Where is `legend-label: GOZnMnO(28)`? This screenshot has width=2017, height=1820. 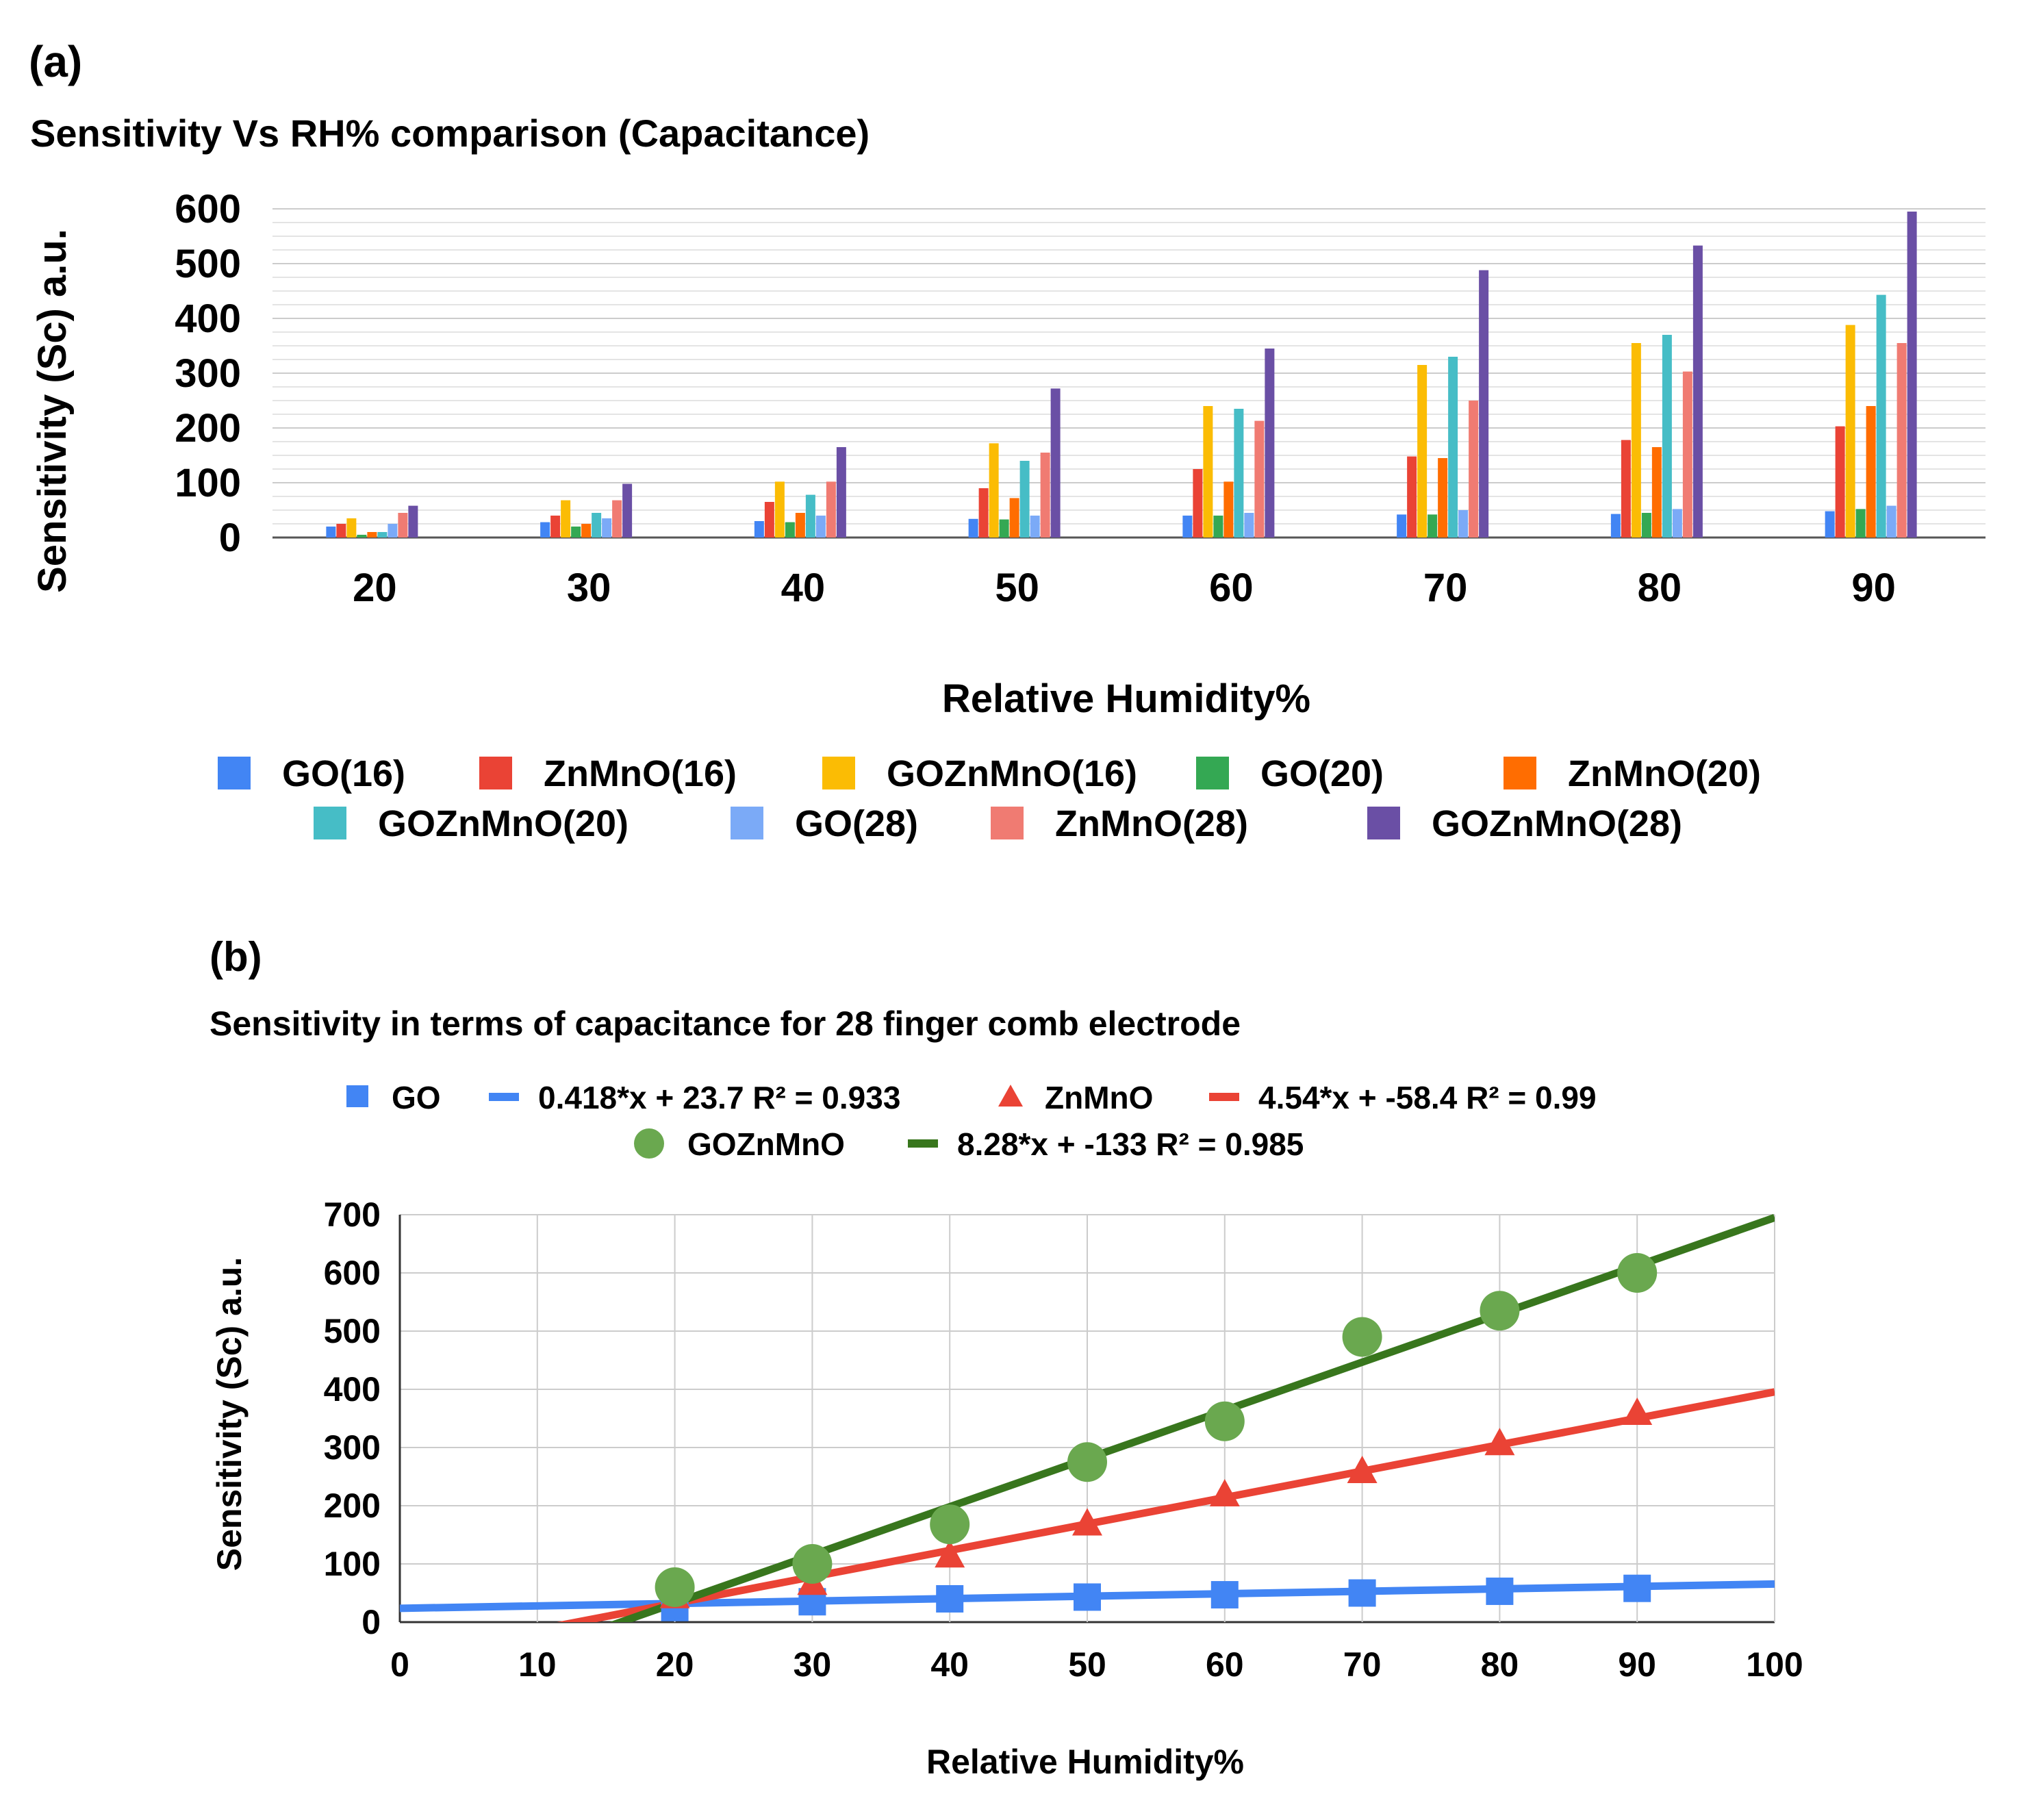
legend-label: GOZnMnO(28) is located at coordinates (1557, 823).